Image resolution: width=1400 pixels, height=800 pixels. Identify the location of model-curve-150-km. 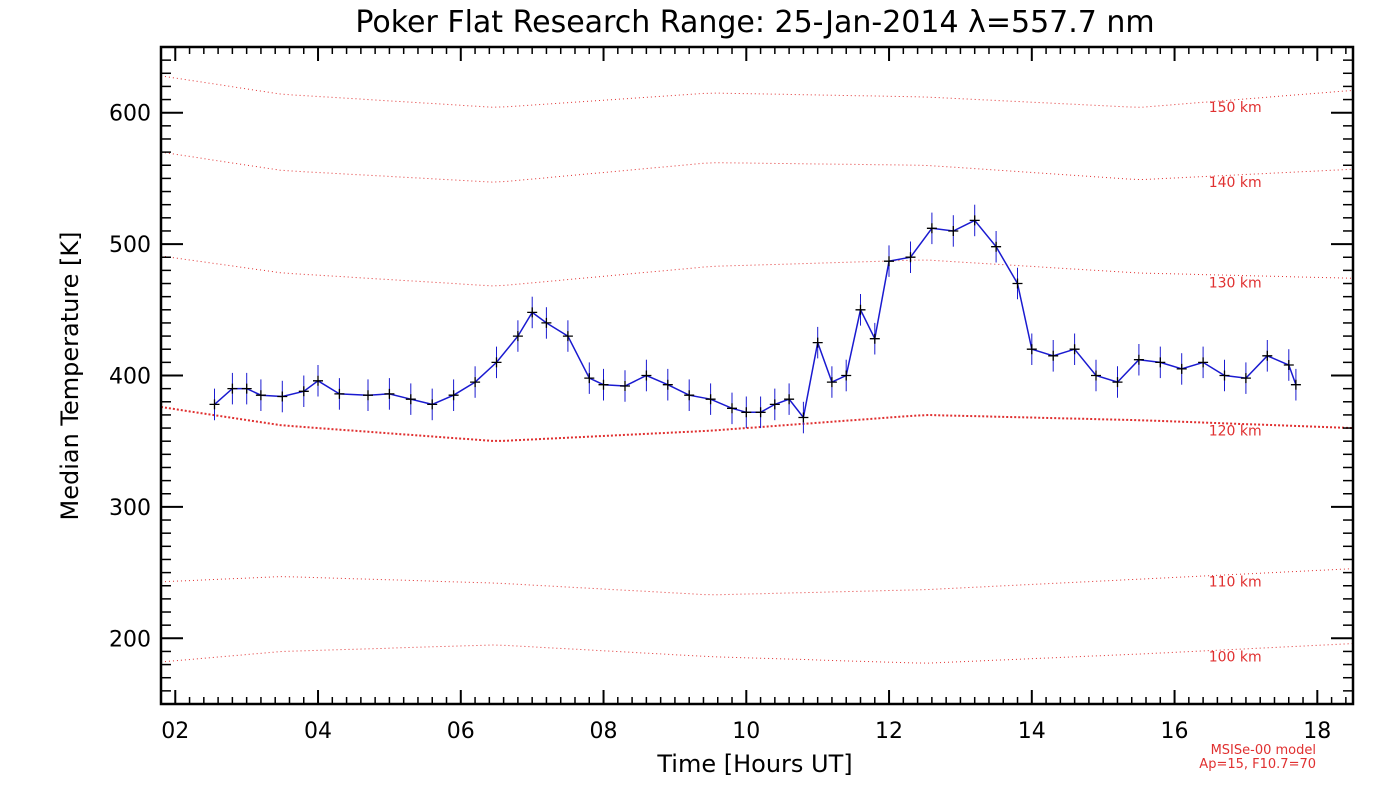
(757, 91).